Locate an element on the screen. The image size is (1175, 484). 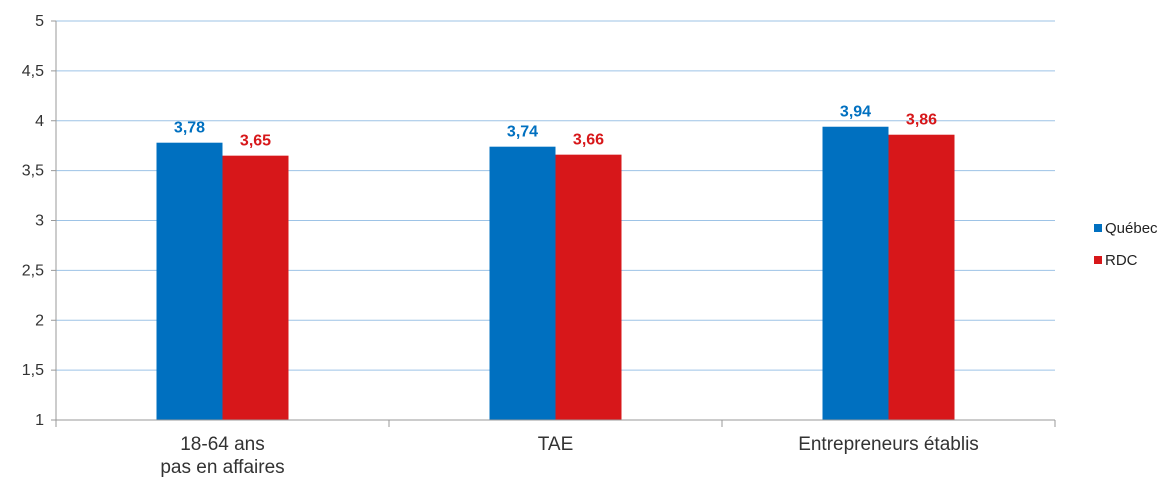
y-tick-label: 5 is located at coordinates (39, 21).